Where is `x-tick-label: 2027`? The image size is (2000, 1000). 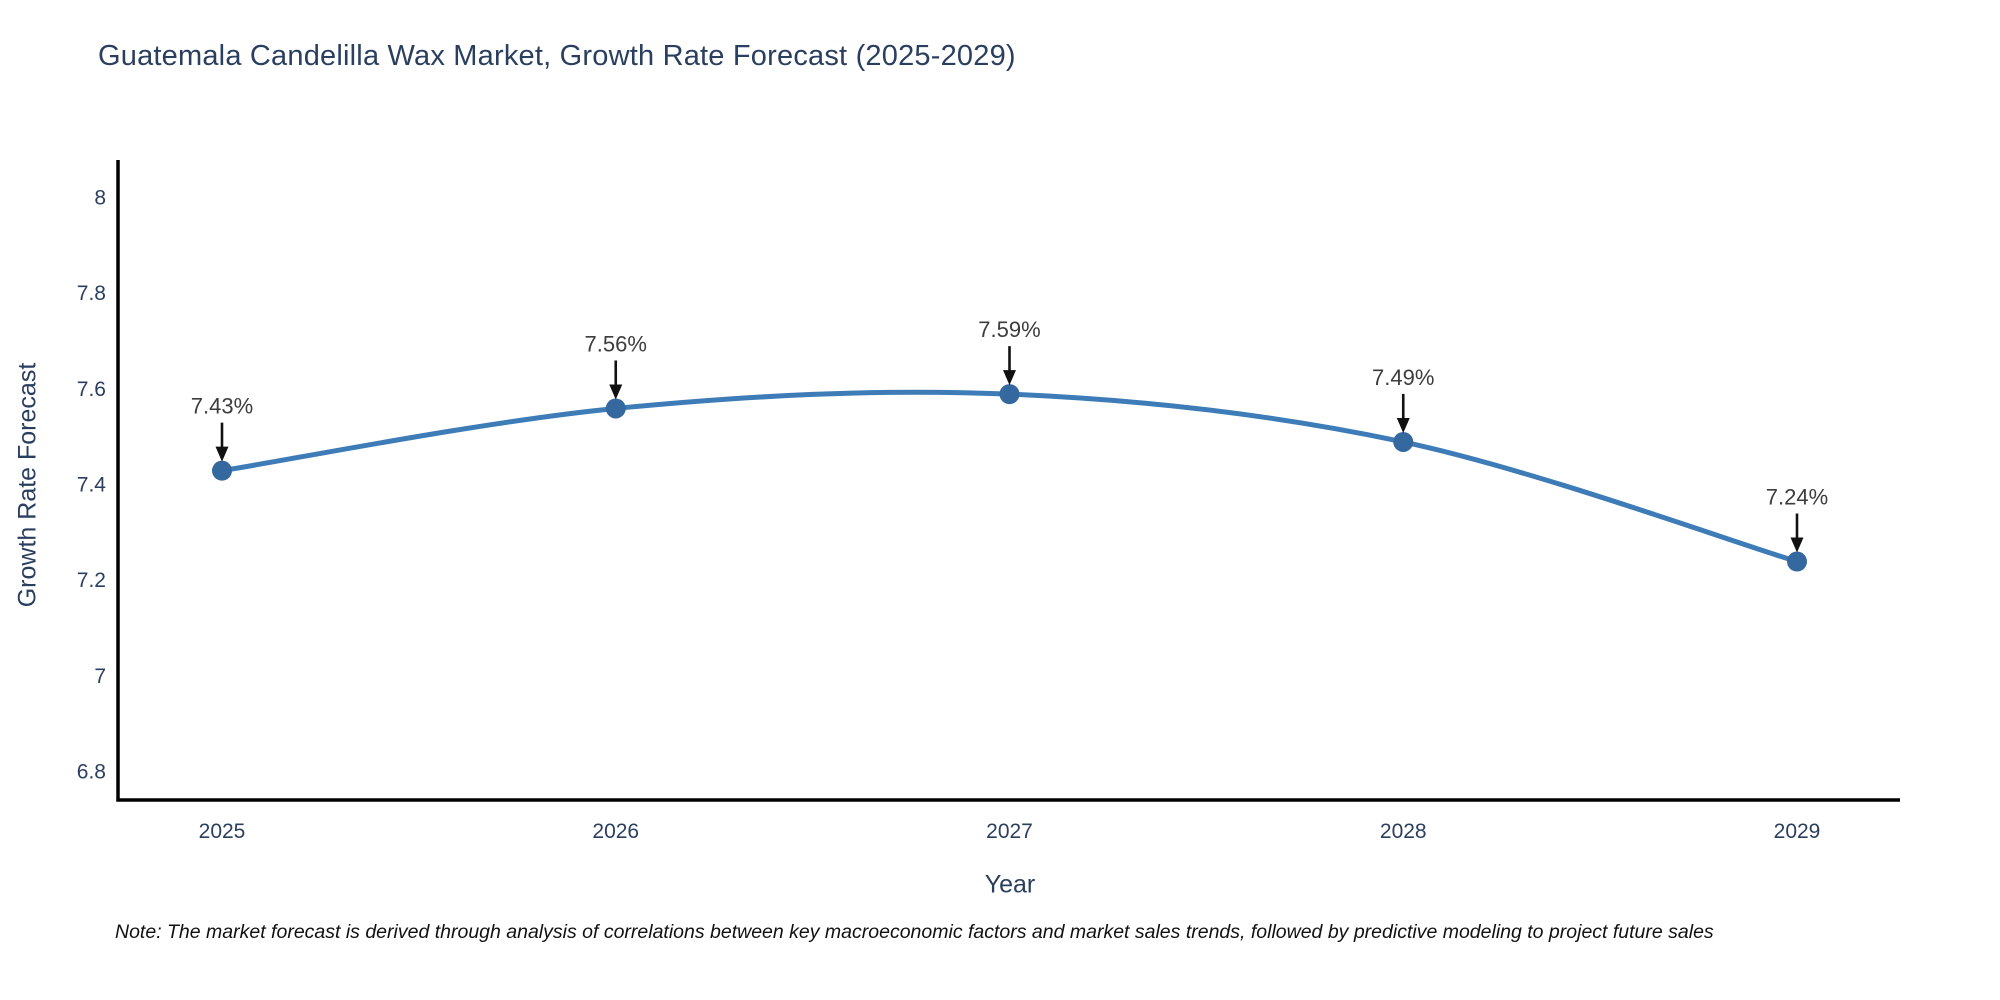
x-tick-label: 2027 is located at coordinates (1009, 831).